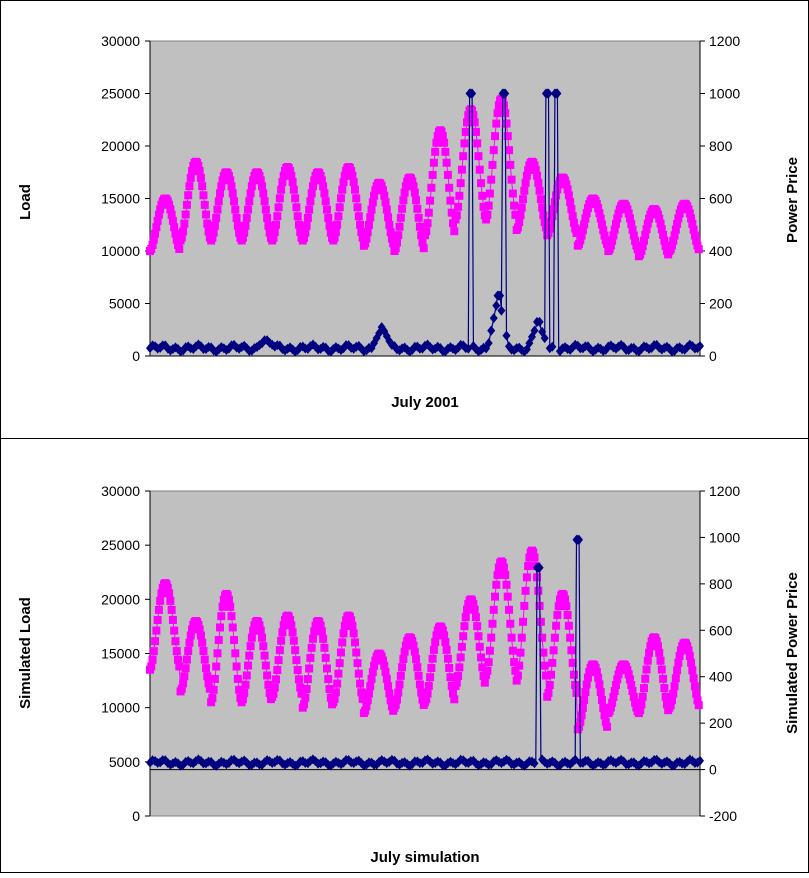 Image resolution: width=809 pixels, height=878 pixels. I want to click on left-axis-tick-label: 30000, so click(120, 41).